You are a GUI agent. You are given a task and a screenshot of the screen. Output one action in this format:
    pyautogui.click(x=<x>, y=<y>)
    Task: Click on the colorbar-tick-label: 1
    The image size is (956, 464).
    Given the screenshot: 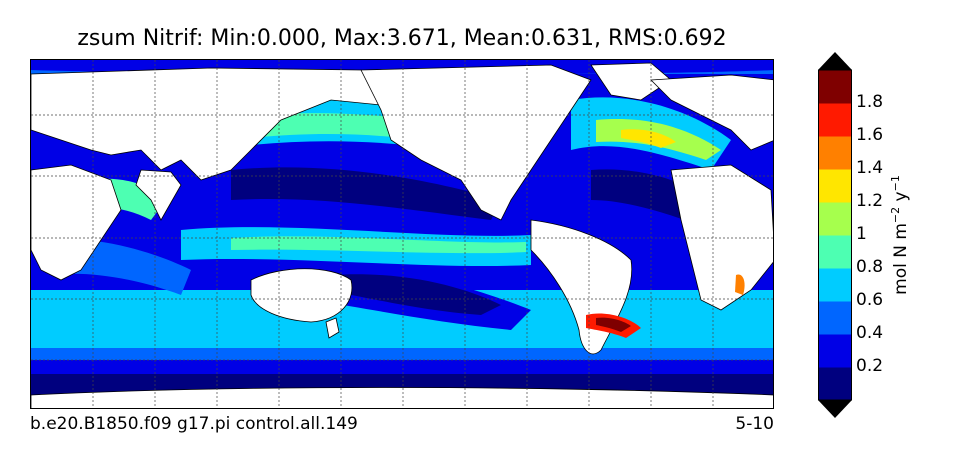 What is the action you would take?
    pyautogui.click(x=861, y=234)
    